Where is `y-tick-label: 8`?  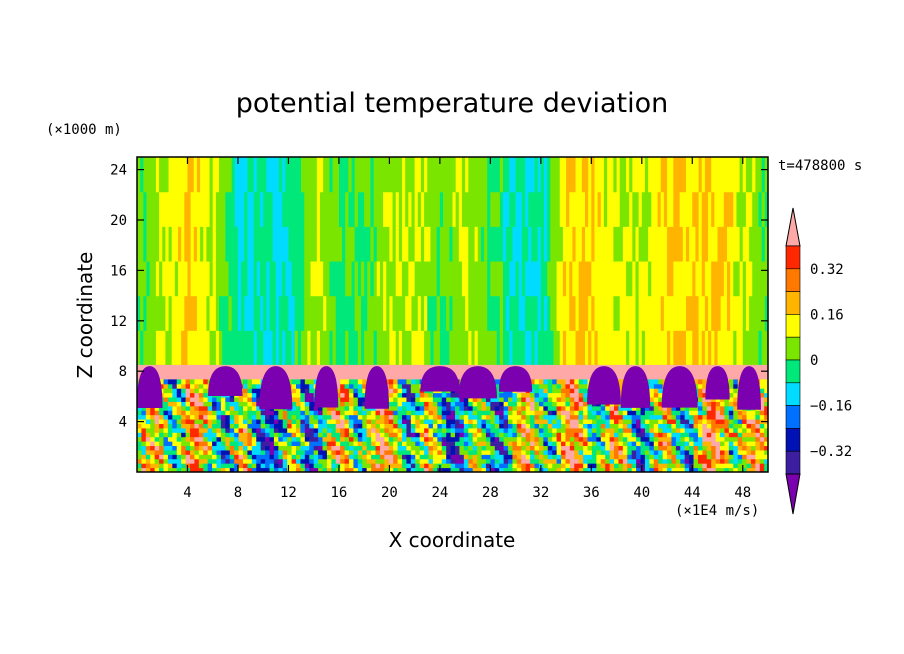 y-tick-label: 8 is located at coordinates (123, 372).